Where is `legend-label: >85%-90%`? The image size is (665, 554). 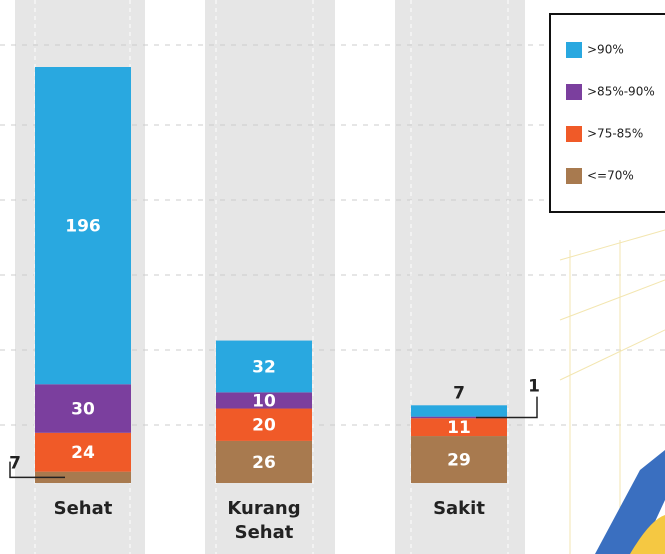
legend-label: >85%-90% is located at coordinates (621, 92).